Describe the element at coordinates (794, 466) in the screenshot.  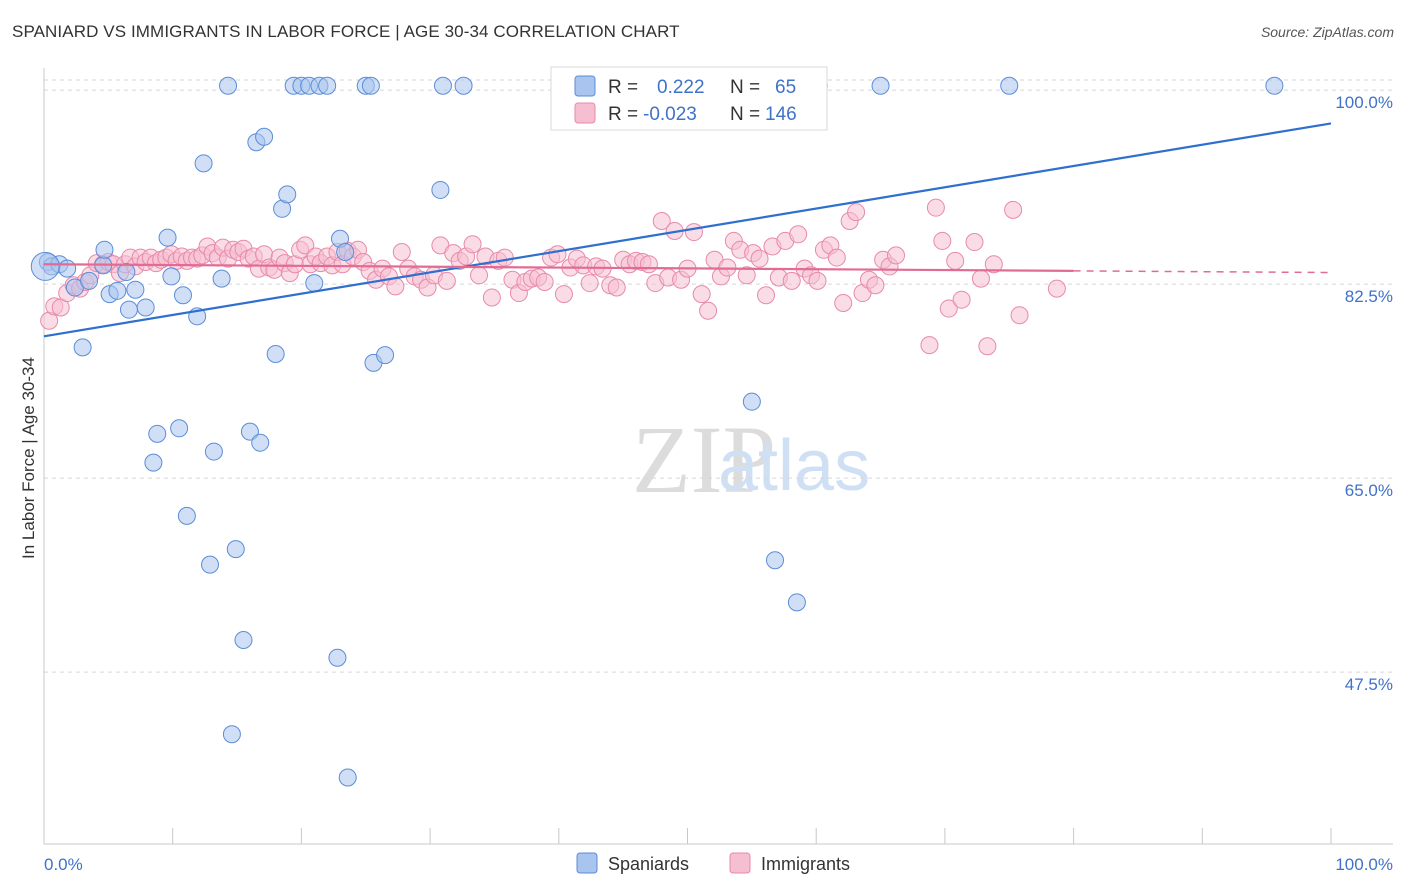
I see `watermark-atlas: atlas` at that location.